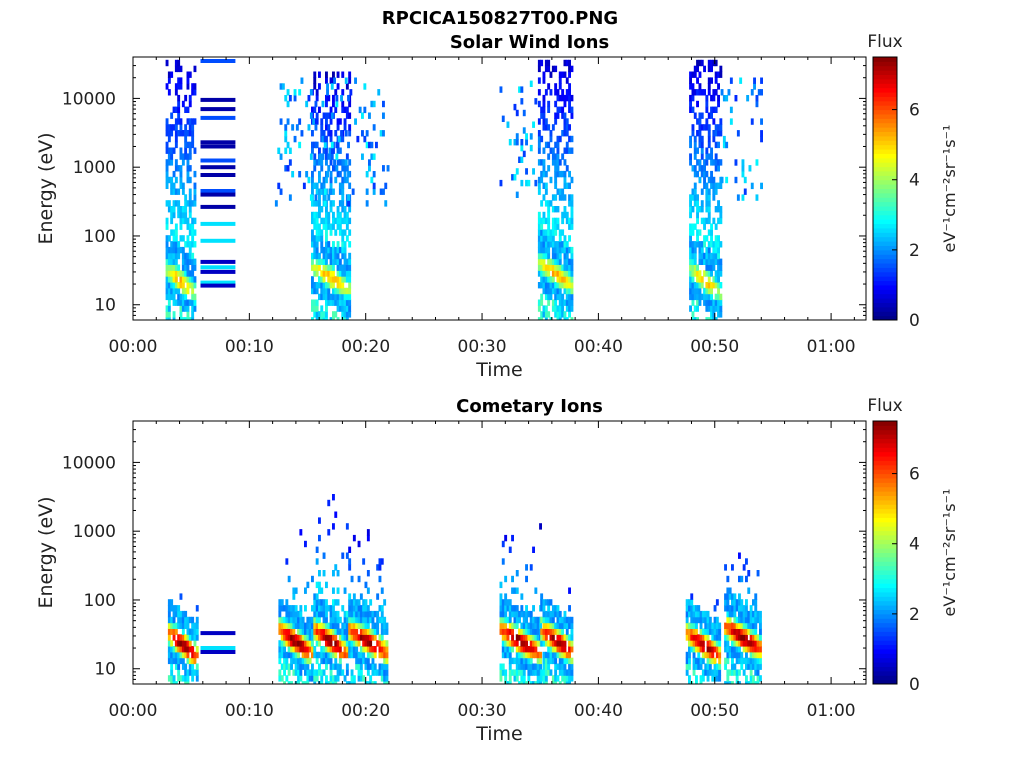 The width and height of the screenshot is (1024, 768). What do you see at coordinates (218, 99) in the screenshot?
I see `calibration-line` at bounding box center [218, 99].